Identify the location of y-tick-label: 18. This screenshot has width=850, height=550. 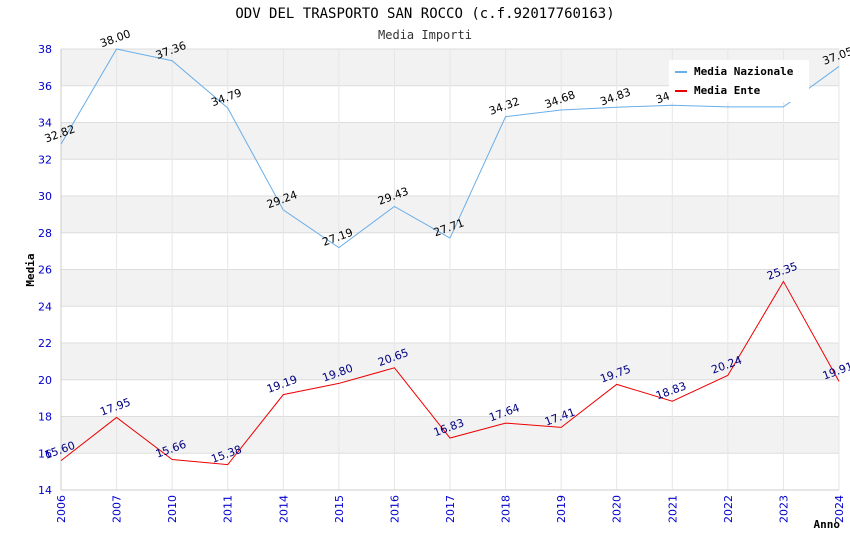
(45, 417).